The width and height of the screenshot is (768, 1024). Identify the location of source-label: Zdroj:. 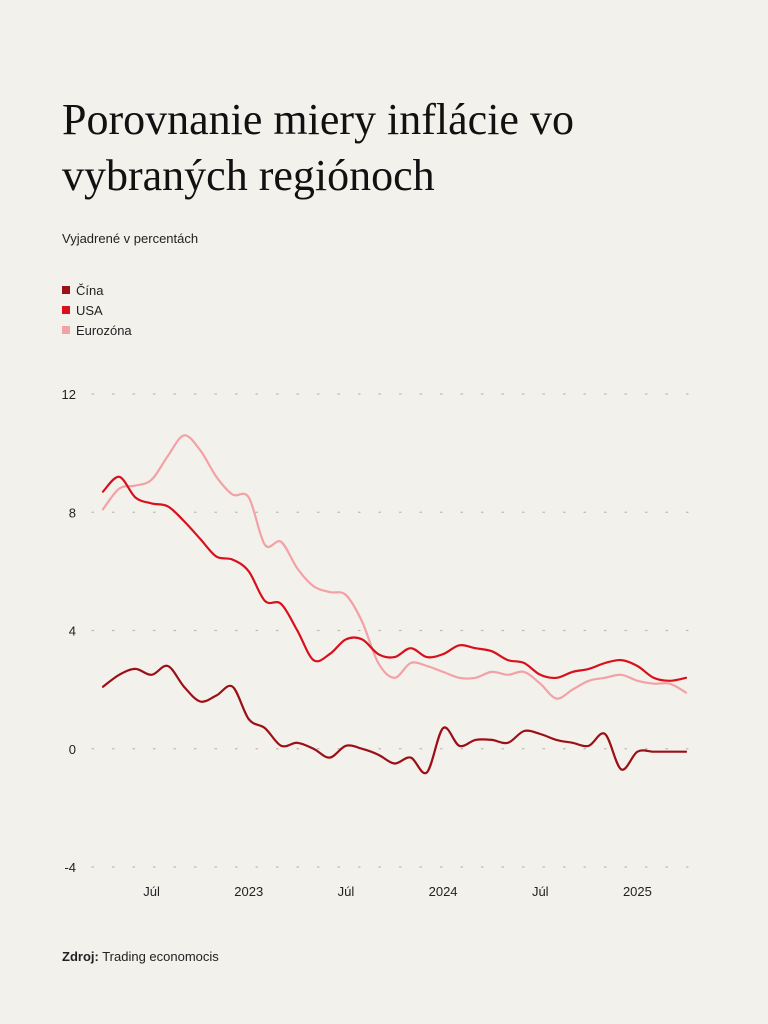
(80, 956).